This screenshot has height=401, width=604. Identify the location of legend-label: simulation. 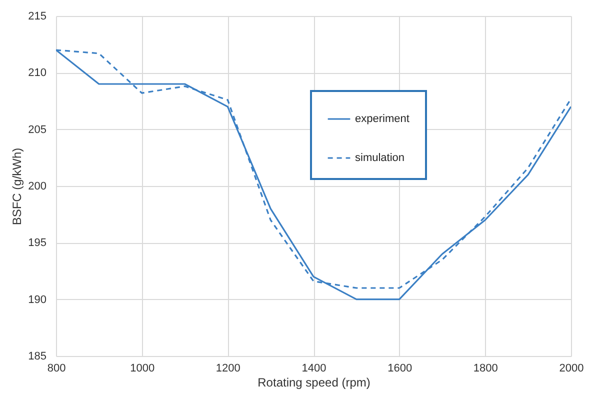
(380, 158).